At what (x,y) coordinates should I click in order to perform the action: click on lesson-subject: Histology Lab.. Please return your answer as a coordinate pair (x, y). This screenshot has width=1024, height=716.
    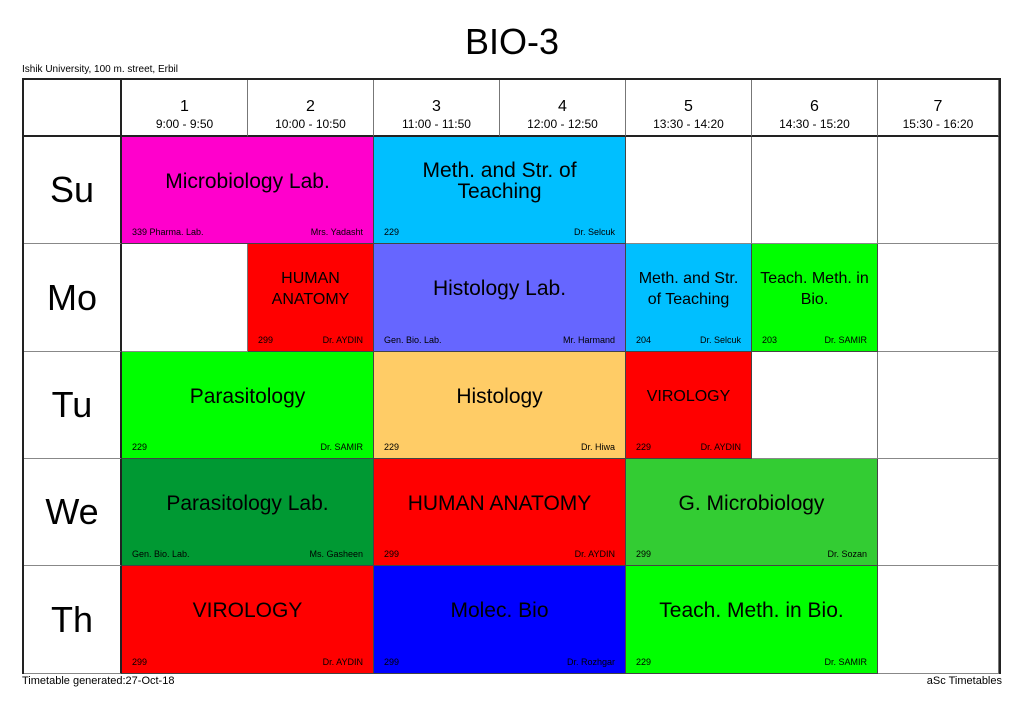
    Looking at the image, I should click on (499, 288).